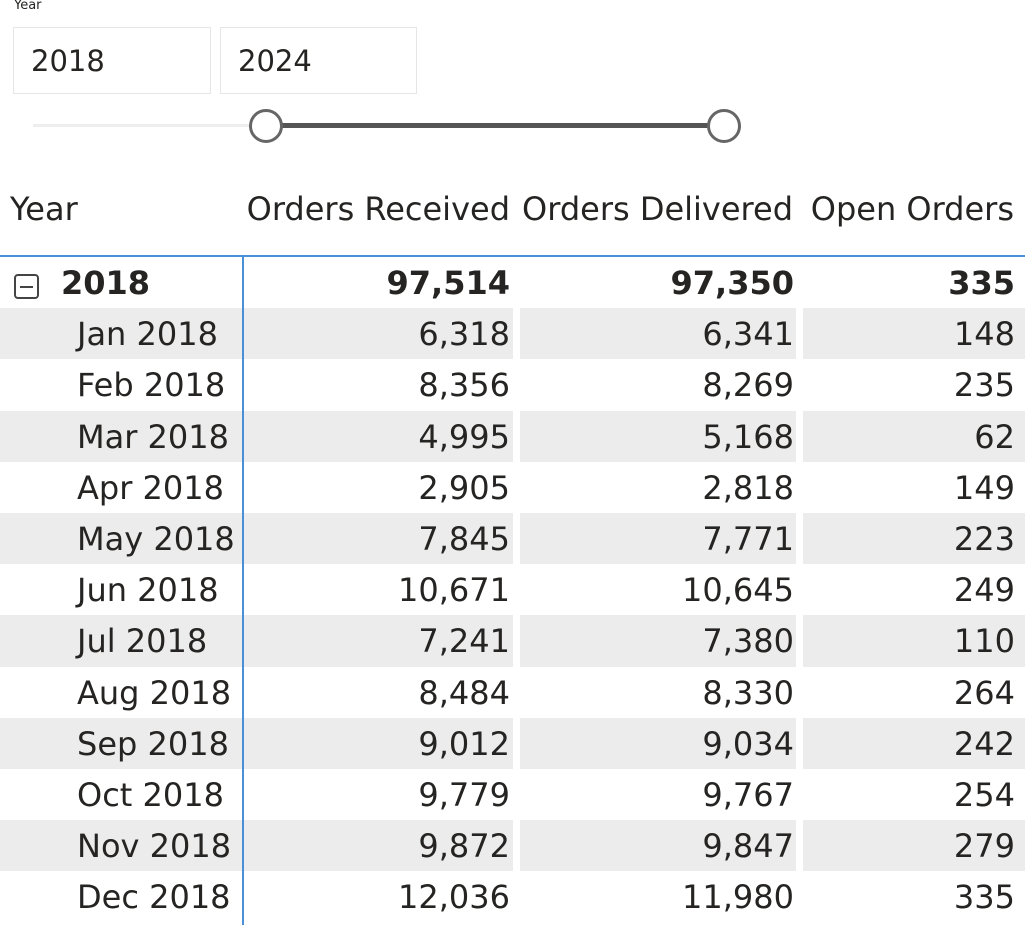  Describe the element at coordinates (464, 743) in the screenshot. I see `orders-received-cell: 9,012` at that location.